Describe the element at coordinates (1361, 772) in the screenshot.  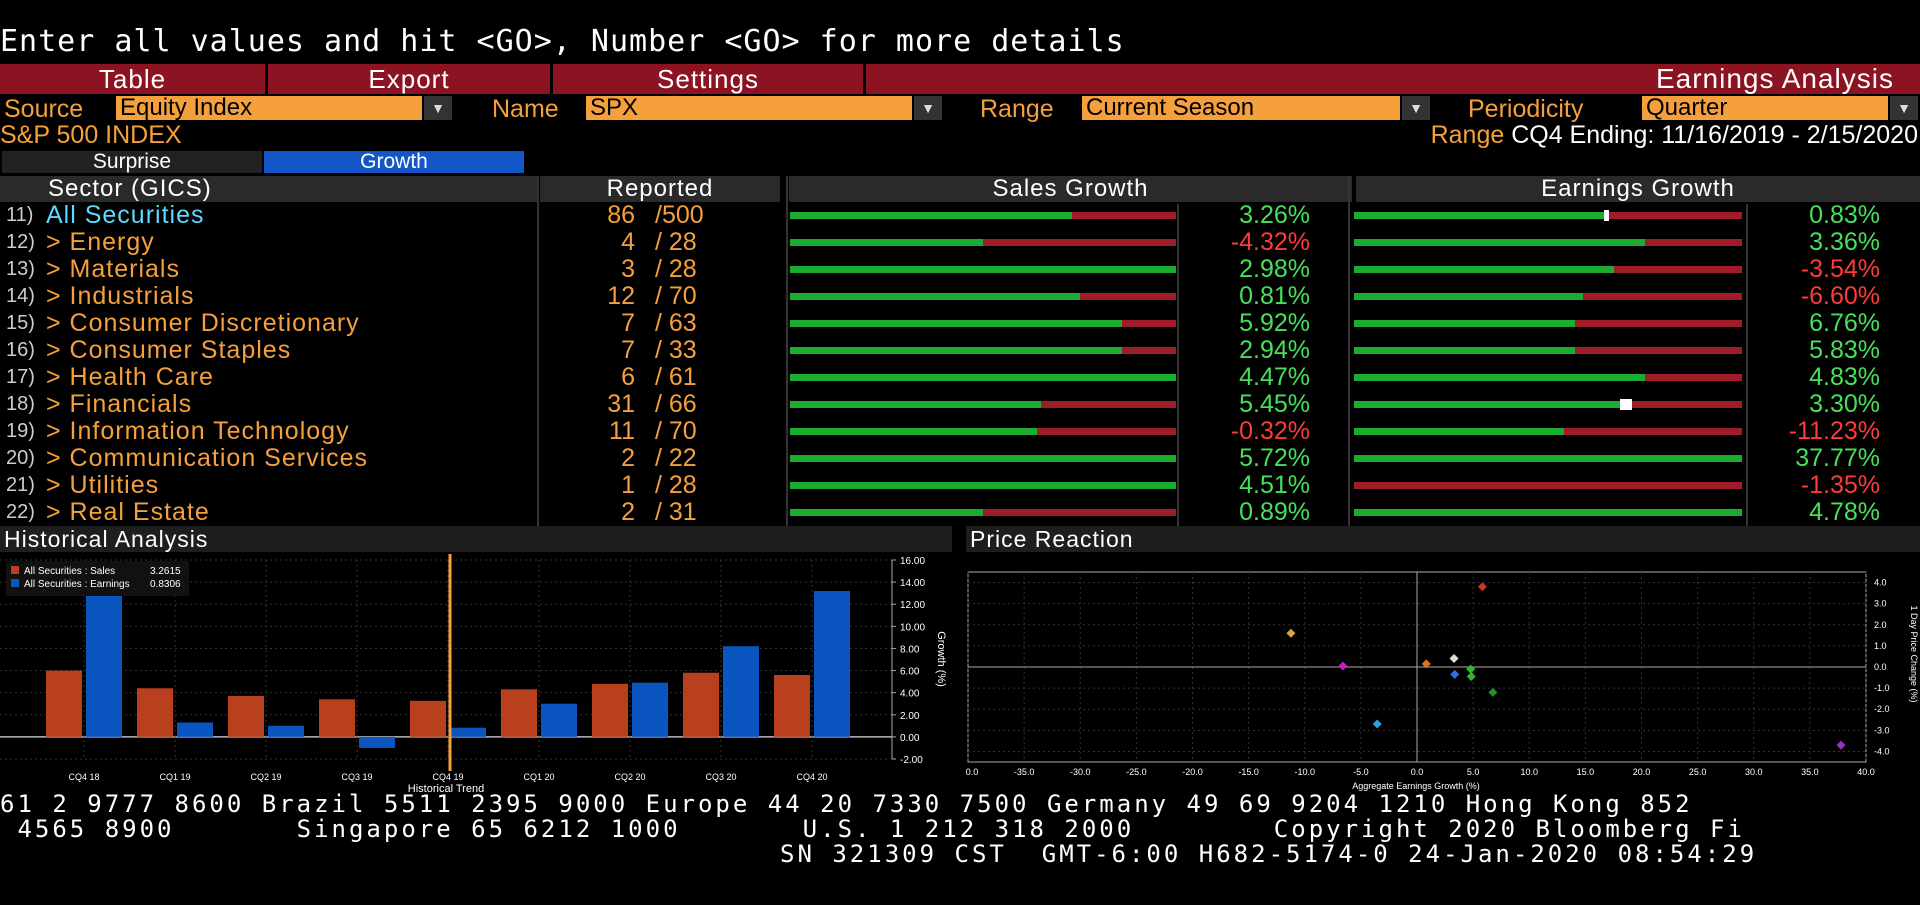
I see `x-tick-label: -5.0` at that location.